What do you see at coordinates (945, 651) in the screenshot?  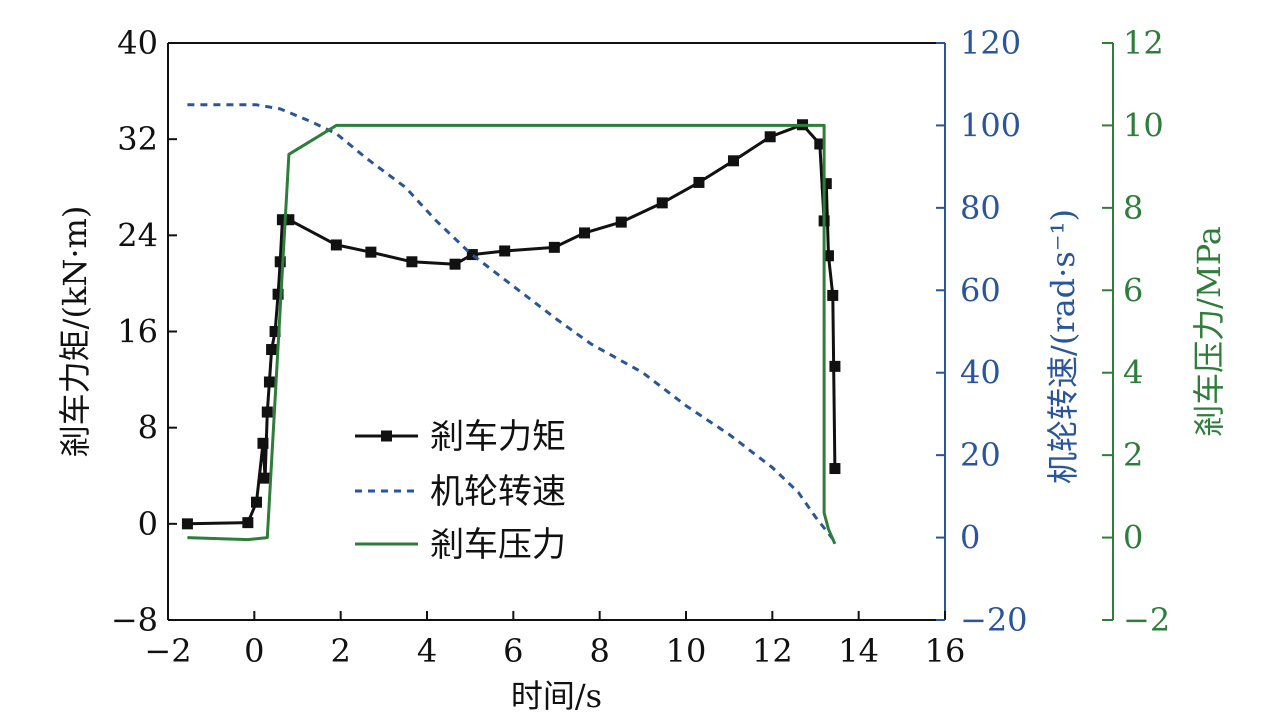 I see `x-tick-label: 16` at bounding box center [945, 651].